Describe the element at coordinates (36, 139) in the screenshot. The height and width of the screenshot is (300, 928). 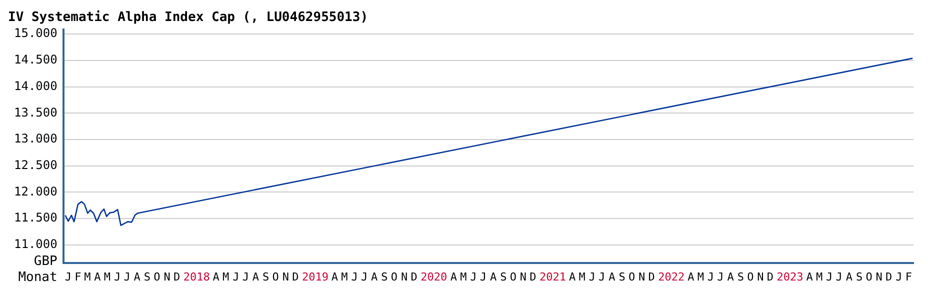
I see `y-tick-label: 13.000` at that location.